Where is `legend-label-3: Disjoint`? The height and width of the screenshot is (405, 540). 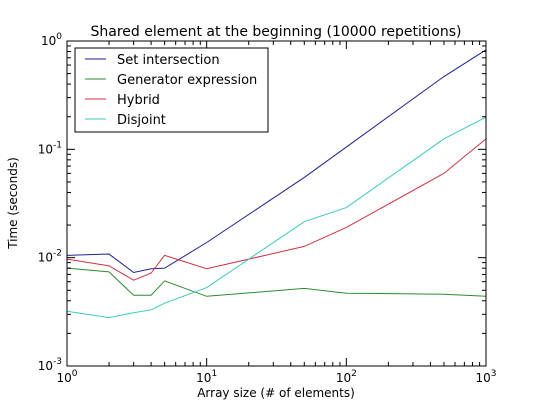 legend-label-3: Disjoint is located at coordinates (141, 120).